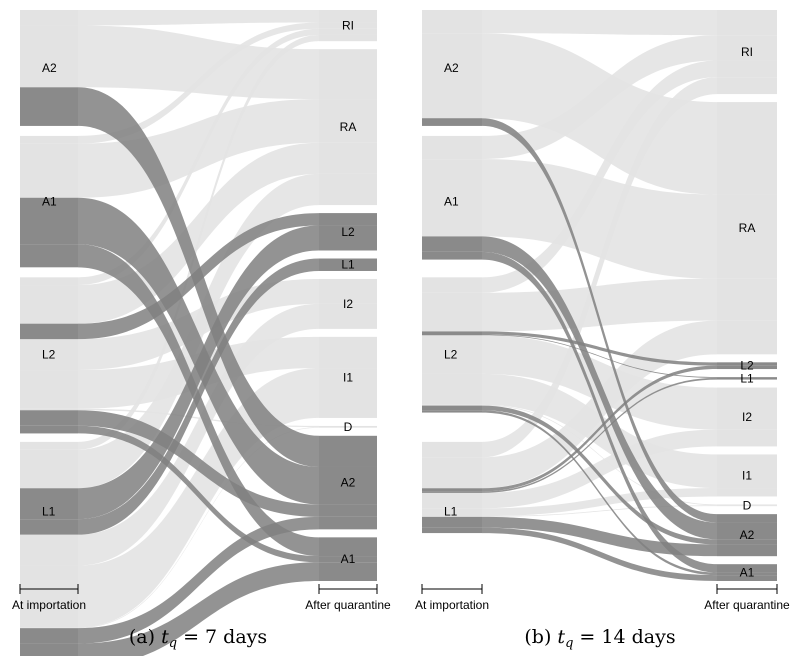 This screenshot has width=797, height=656. Describe the element at coordinates (49, 605) in the screenshot. I see `x-tick-label-at-importation: At importation` at that location.